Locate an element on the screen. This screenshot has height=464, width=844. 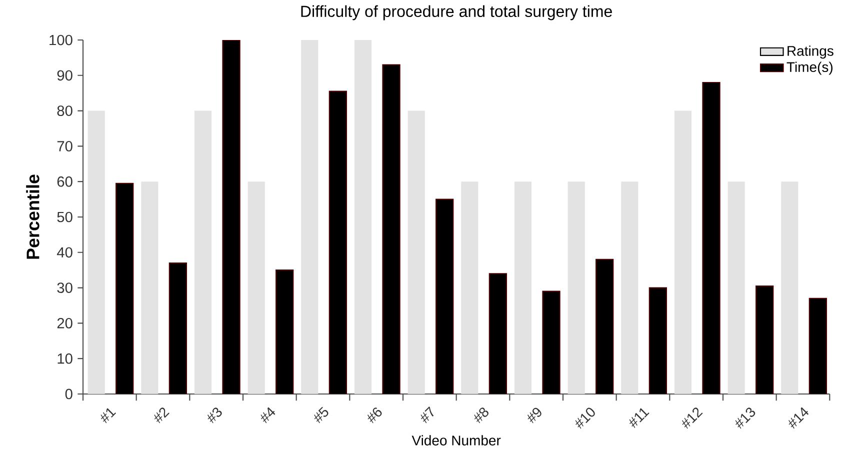
x-tick-label: #10 is located at coordinates (585, 418).